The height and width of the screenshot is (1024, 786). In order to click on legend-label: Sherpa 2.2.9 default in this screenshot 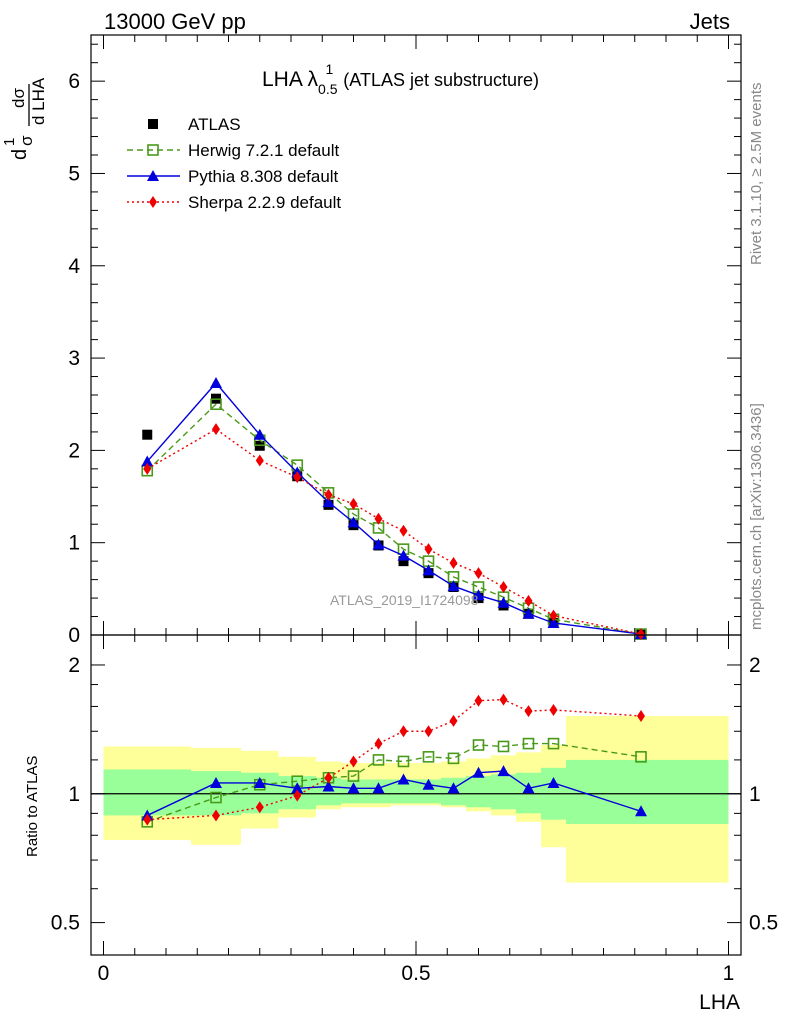, I will do `click(264, 202)`.